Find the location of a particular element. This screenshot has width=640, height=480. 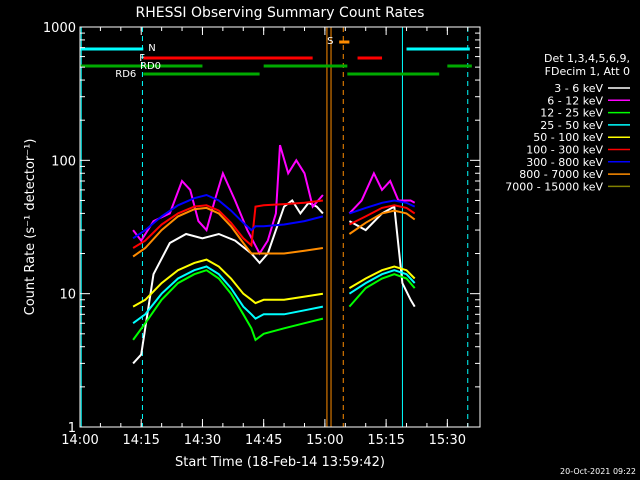

legend-label-4: 50 - 100 keV is located at coordinates (568, 137).